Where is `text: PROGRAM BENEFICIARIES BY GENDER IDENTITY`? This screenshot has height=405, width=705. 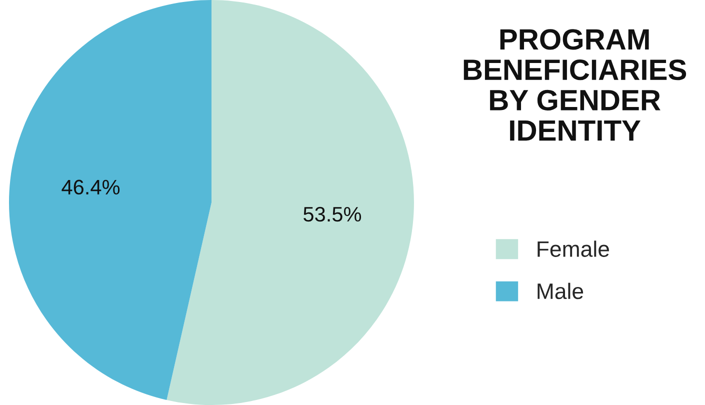 text: PROGRAM BENEFICIARIES BY GENDER IDENTITY is located at coordinates (575, 85).